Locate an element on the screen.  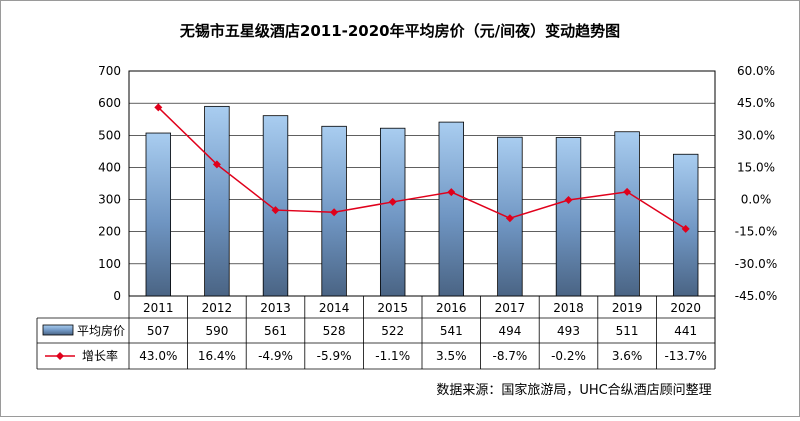
bar-2013 is located at coordinates (275, 206).